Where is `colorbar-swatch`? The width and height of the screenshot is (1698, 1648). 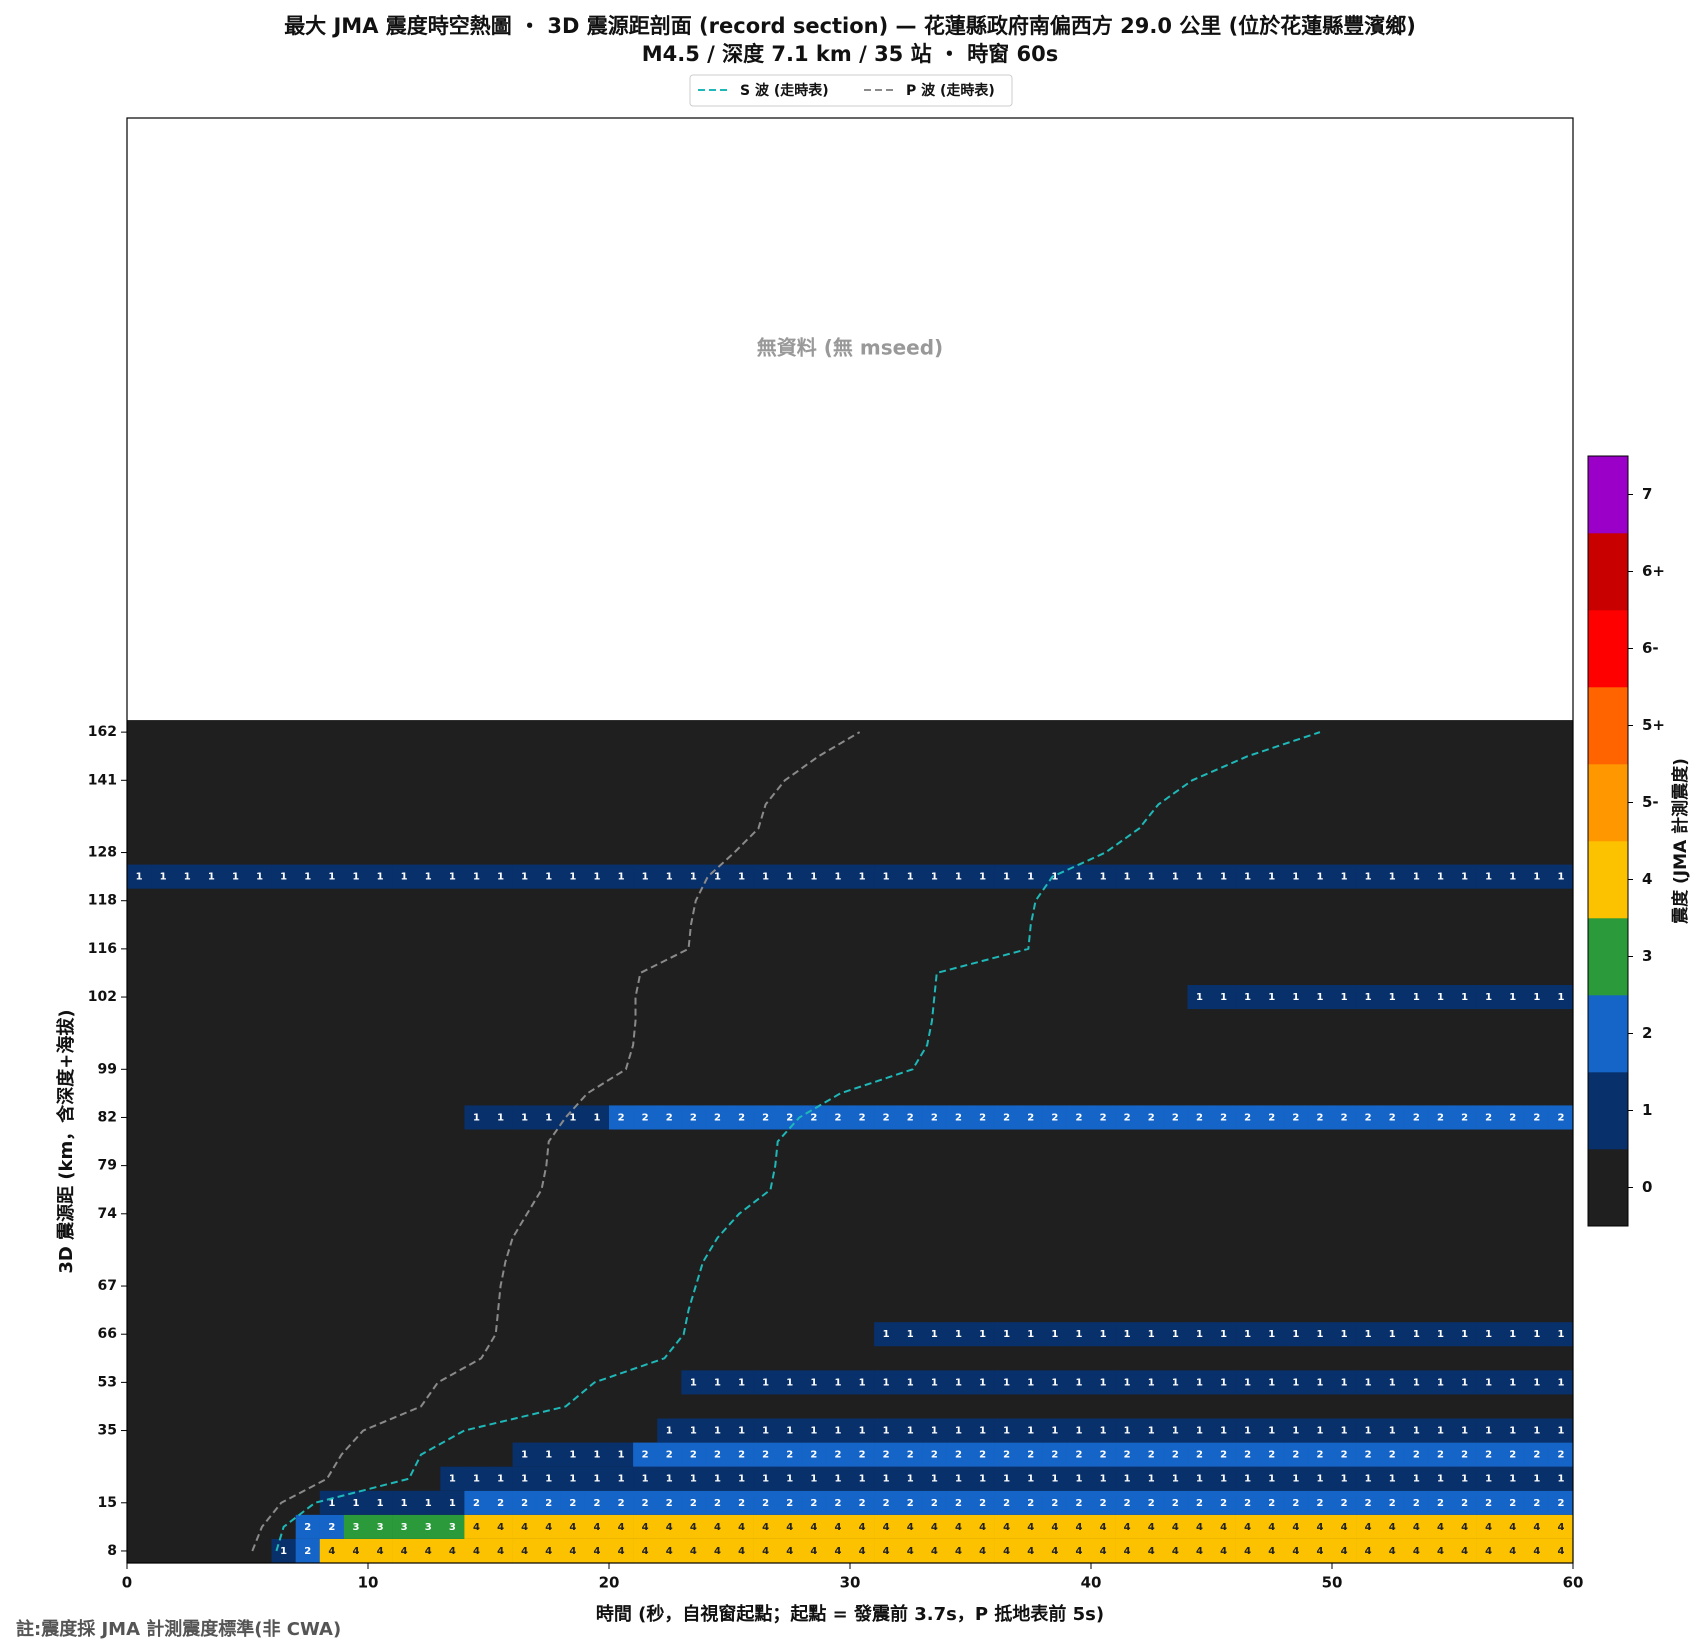 colorbar-swatch is located at coordinates (1608, 495).